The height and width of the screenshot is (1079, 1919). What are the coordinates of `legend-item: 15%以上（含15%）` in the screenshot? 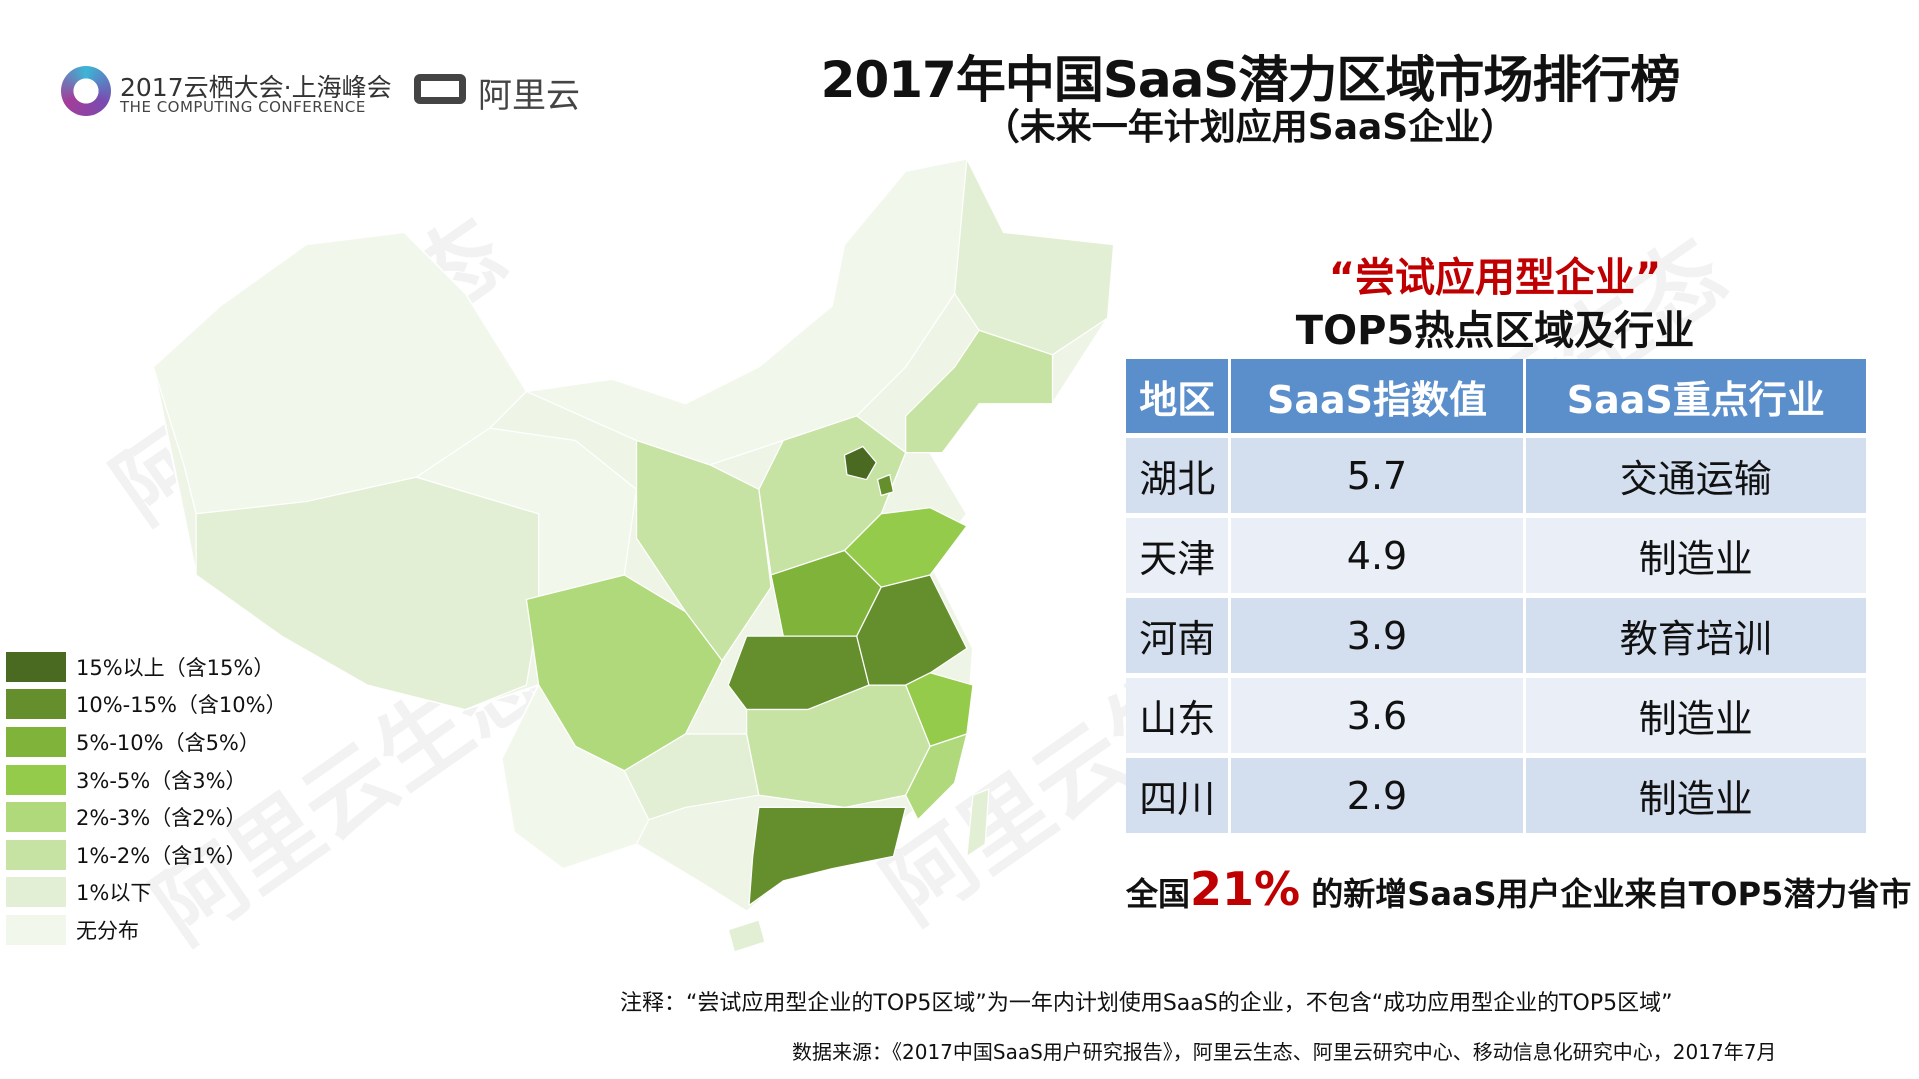 It's located at (146, 667).